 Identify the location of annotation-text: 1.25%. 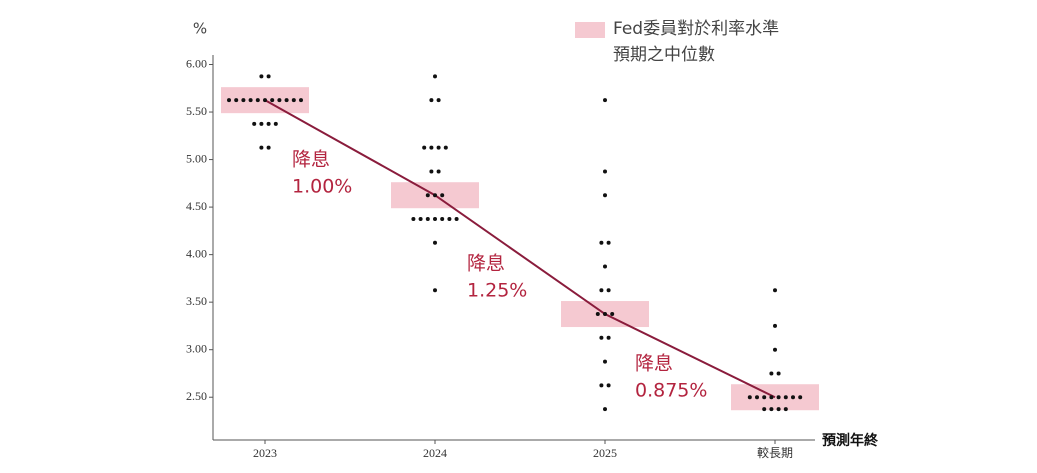
(497, 291).